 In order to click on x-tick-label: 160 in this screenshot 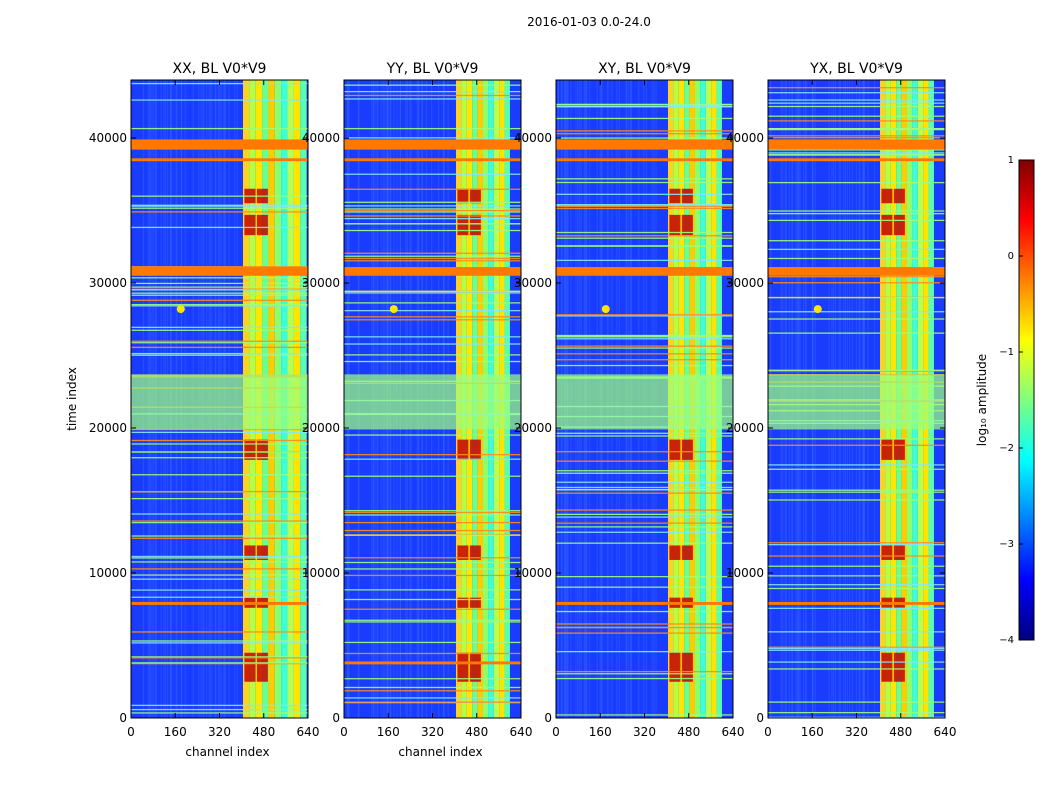, I will do `click(388, 732)`.